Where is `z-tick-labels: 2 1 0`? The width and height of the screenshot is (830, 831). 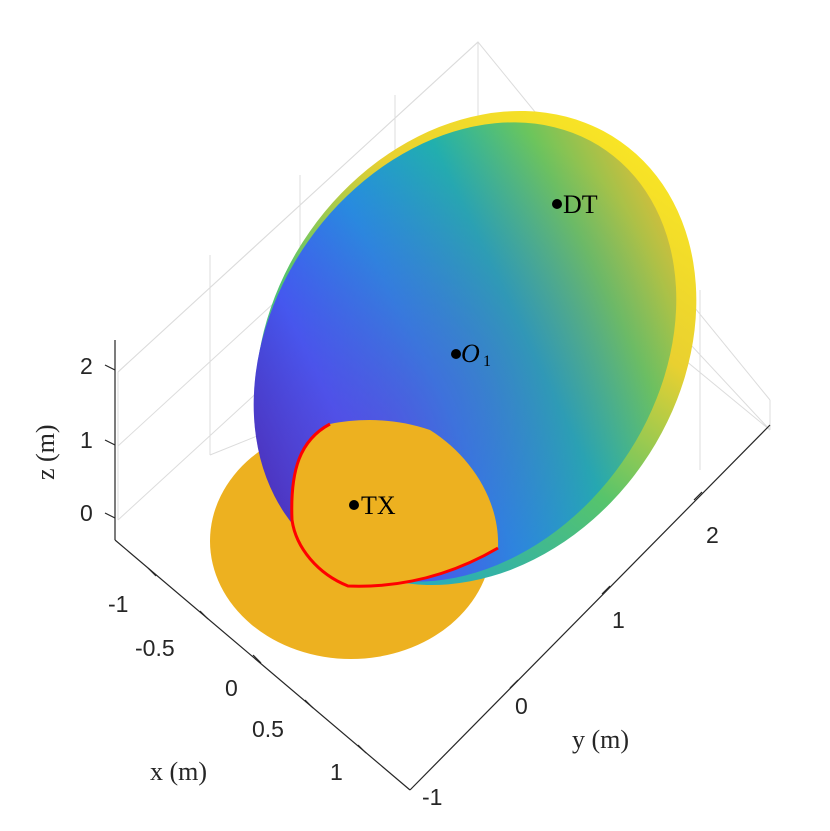 z-tick-labels: 2 1 0 is located at coordinates (86, 439).